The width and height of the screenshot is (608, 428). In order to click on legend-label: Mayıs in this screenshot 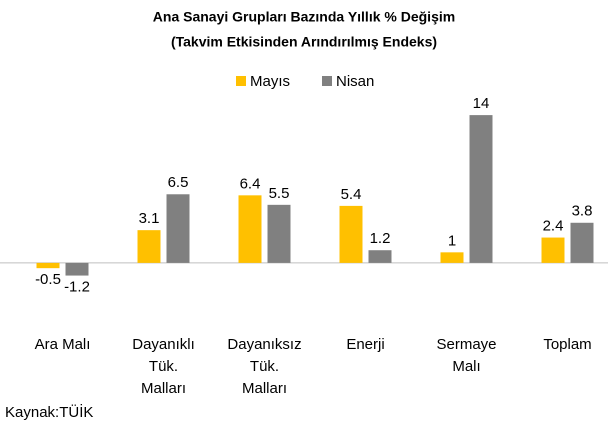, I will do `click(270, 81)`.